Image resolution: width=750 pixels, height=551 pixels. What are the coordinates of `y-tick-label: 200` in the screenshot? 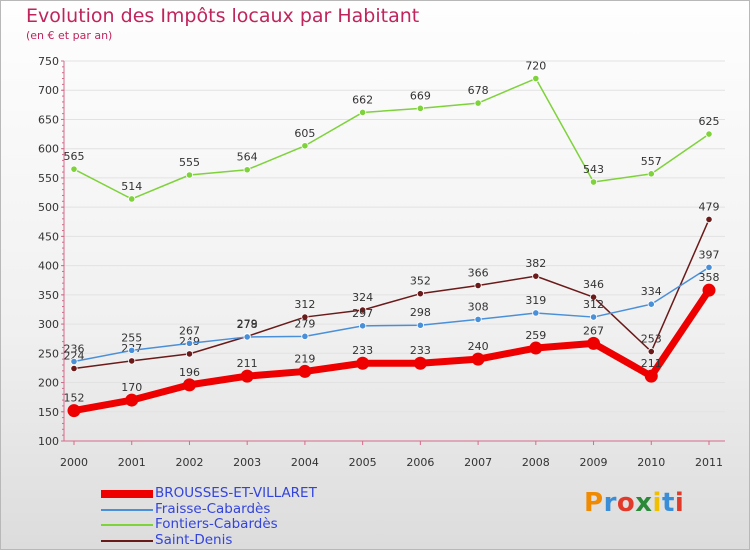 It's located at (48, 383).